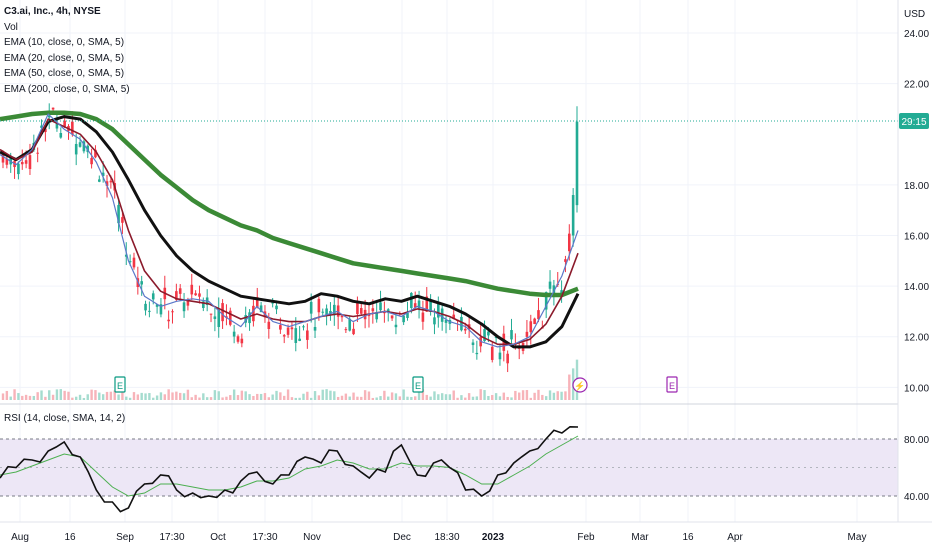  Describe the element at coordinates (11, 27) in the screenshot. I see `legend-vol: Vol` at that location.